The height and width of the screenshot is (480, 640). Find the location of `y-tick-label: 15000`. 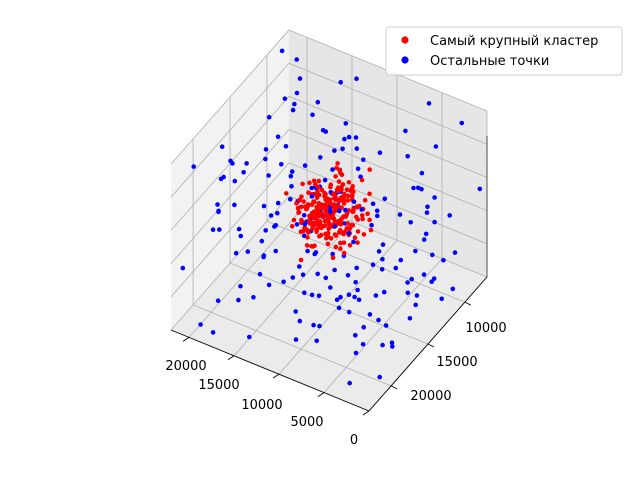

y-tick-label: 15000 is located at coordinates (456, 362).